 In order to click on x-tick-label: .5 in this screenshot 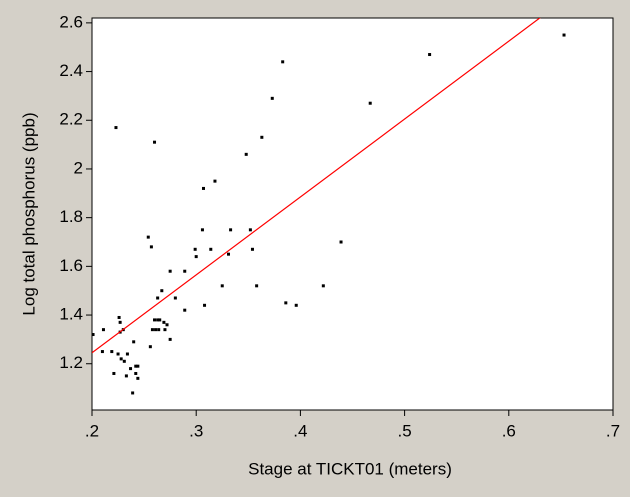, I will do `click(405, 430)`.